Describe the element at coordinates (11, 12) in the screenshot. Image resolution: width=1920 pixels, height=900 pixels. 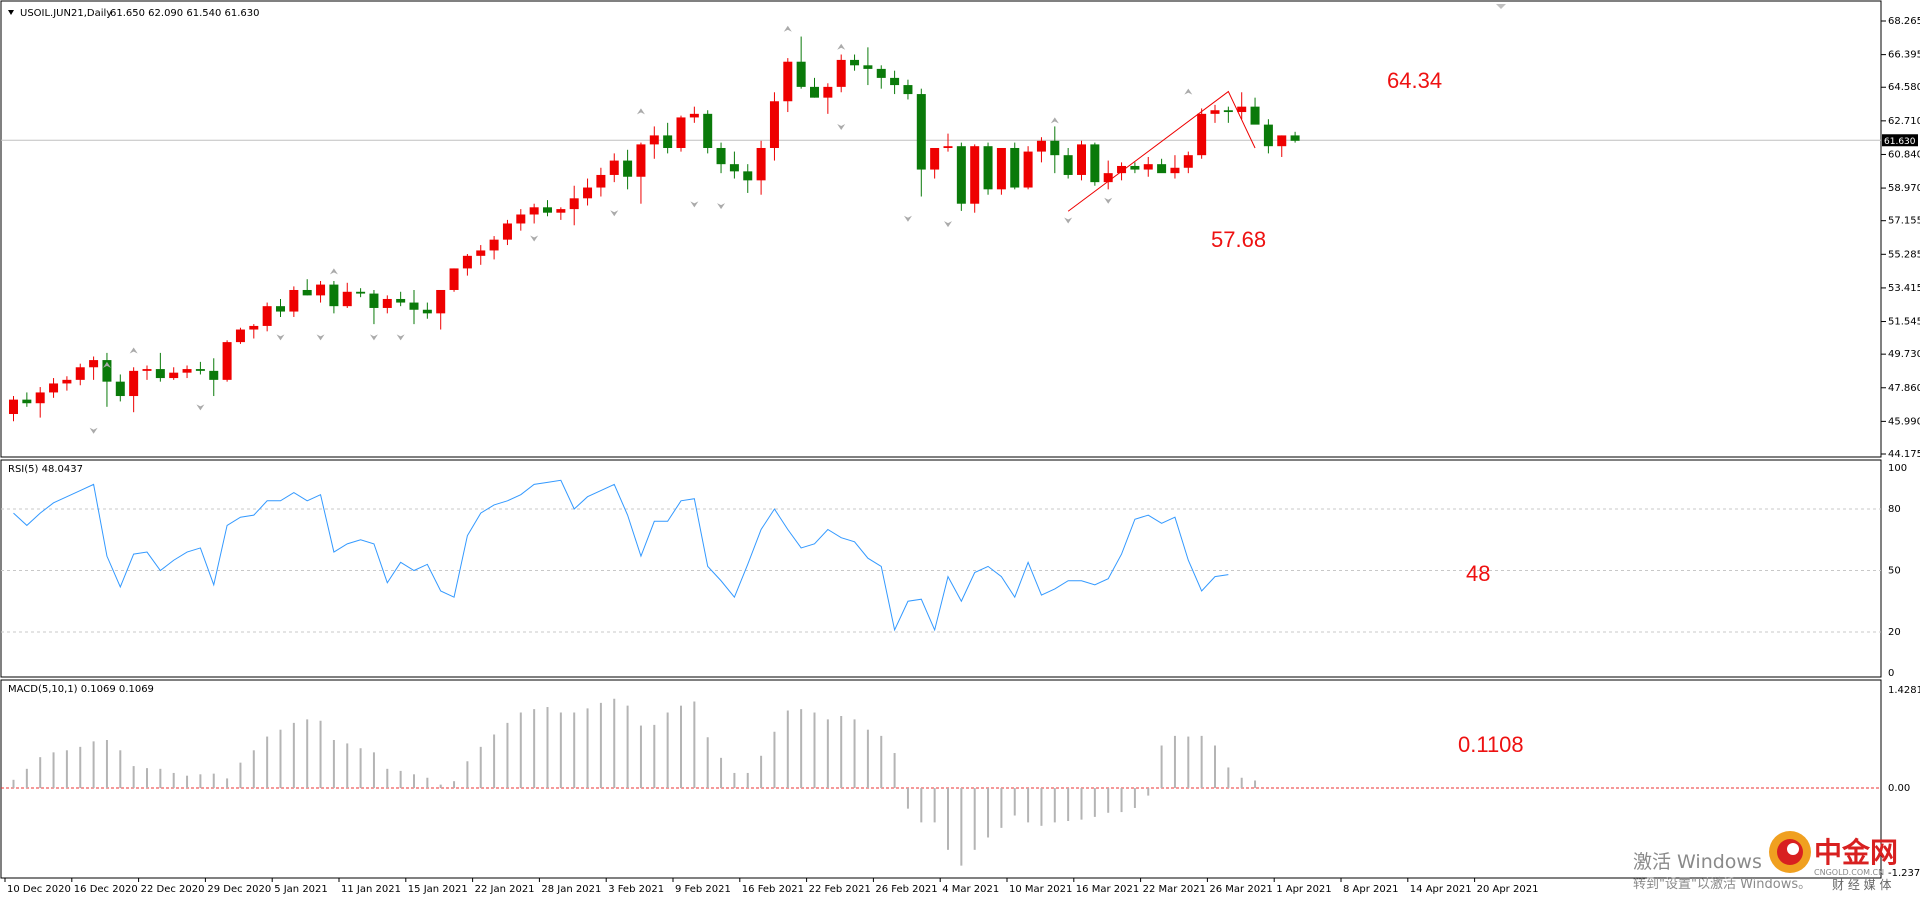
I see `dropdown-triangle-icon` at that location.